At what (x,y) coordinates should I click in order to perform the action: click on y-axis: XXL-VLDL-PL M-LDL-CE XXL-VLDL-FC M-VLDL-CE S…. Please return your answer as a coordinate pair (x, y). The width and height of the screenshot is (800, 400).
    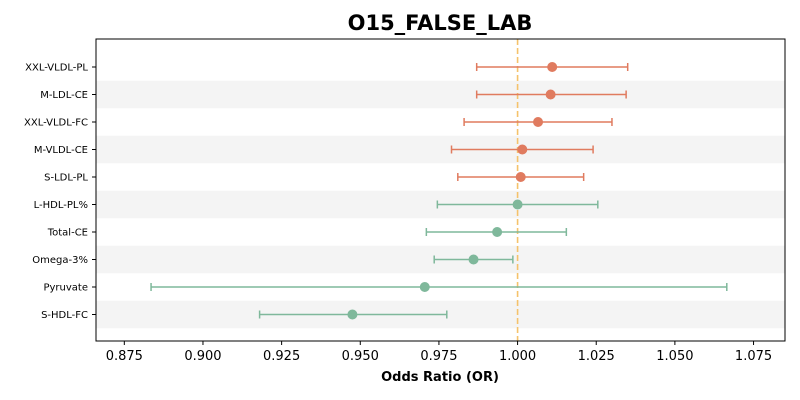
    Looking at the image, I should click on (60, 192).